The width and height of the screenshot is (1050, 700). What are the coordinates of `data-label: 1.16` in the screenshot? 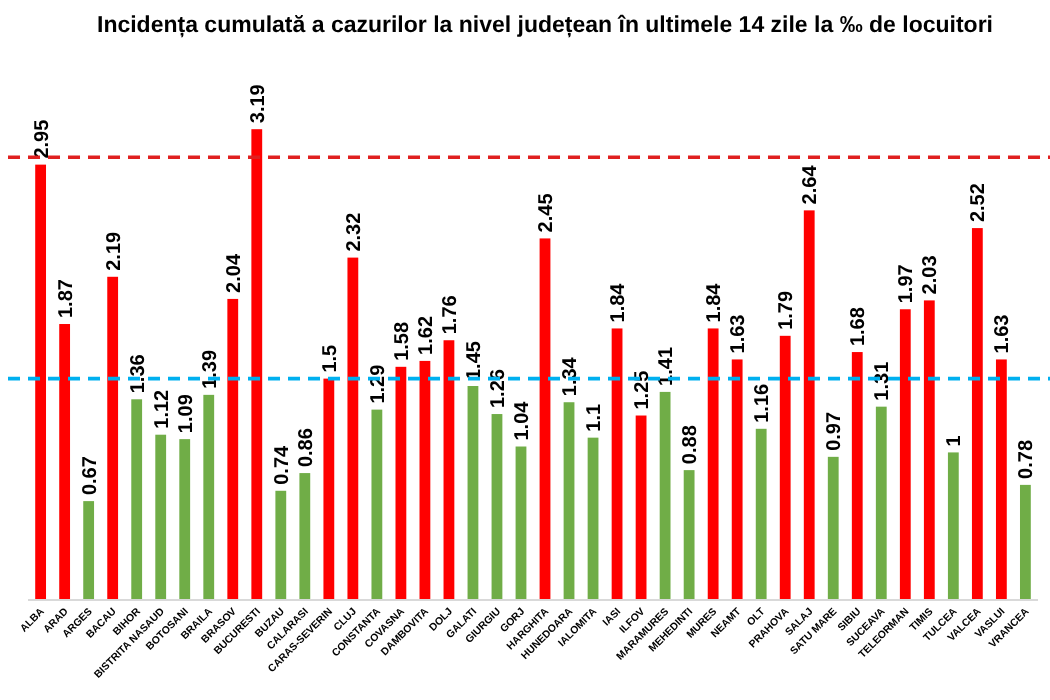 It's located at (763, 403).